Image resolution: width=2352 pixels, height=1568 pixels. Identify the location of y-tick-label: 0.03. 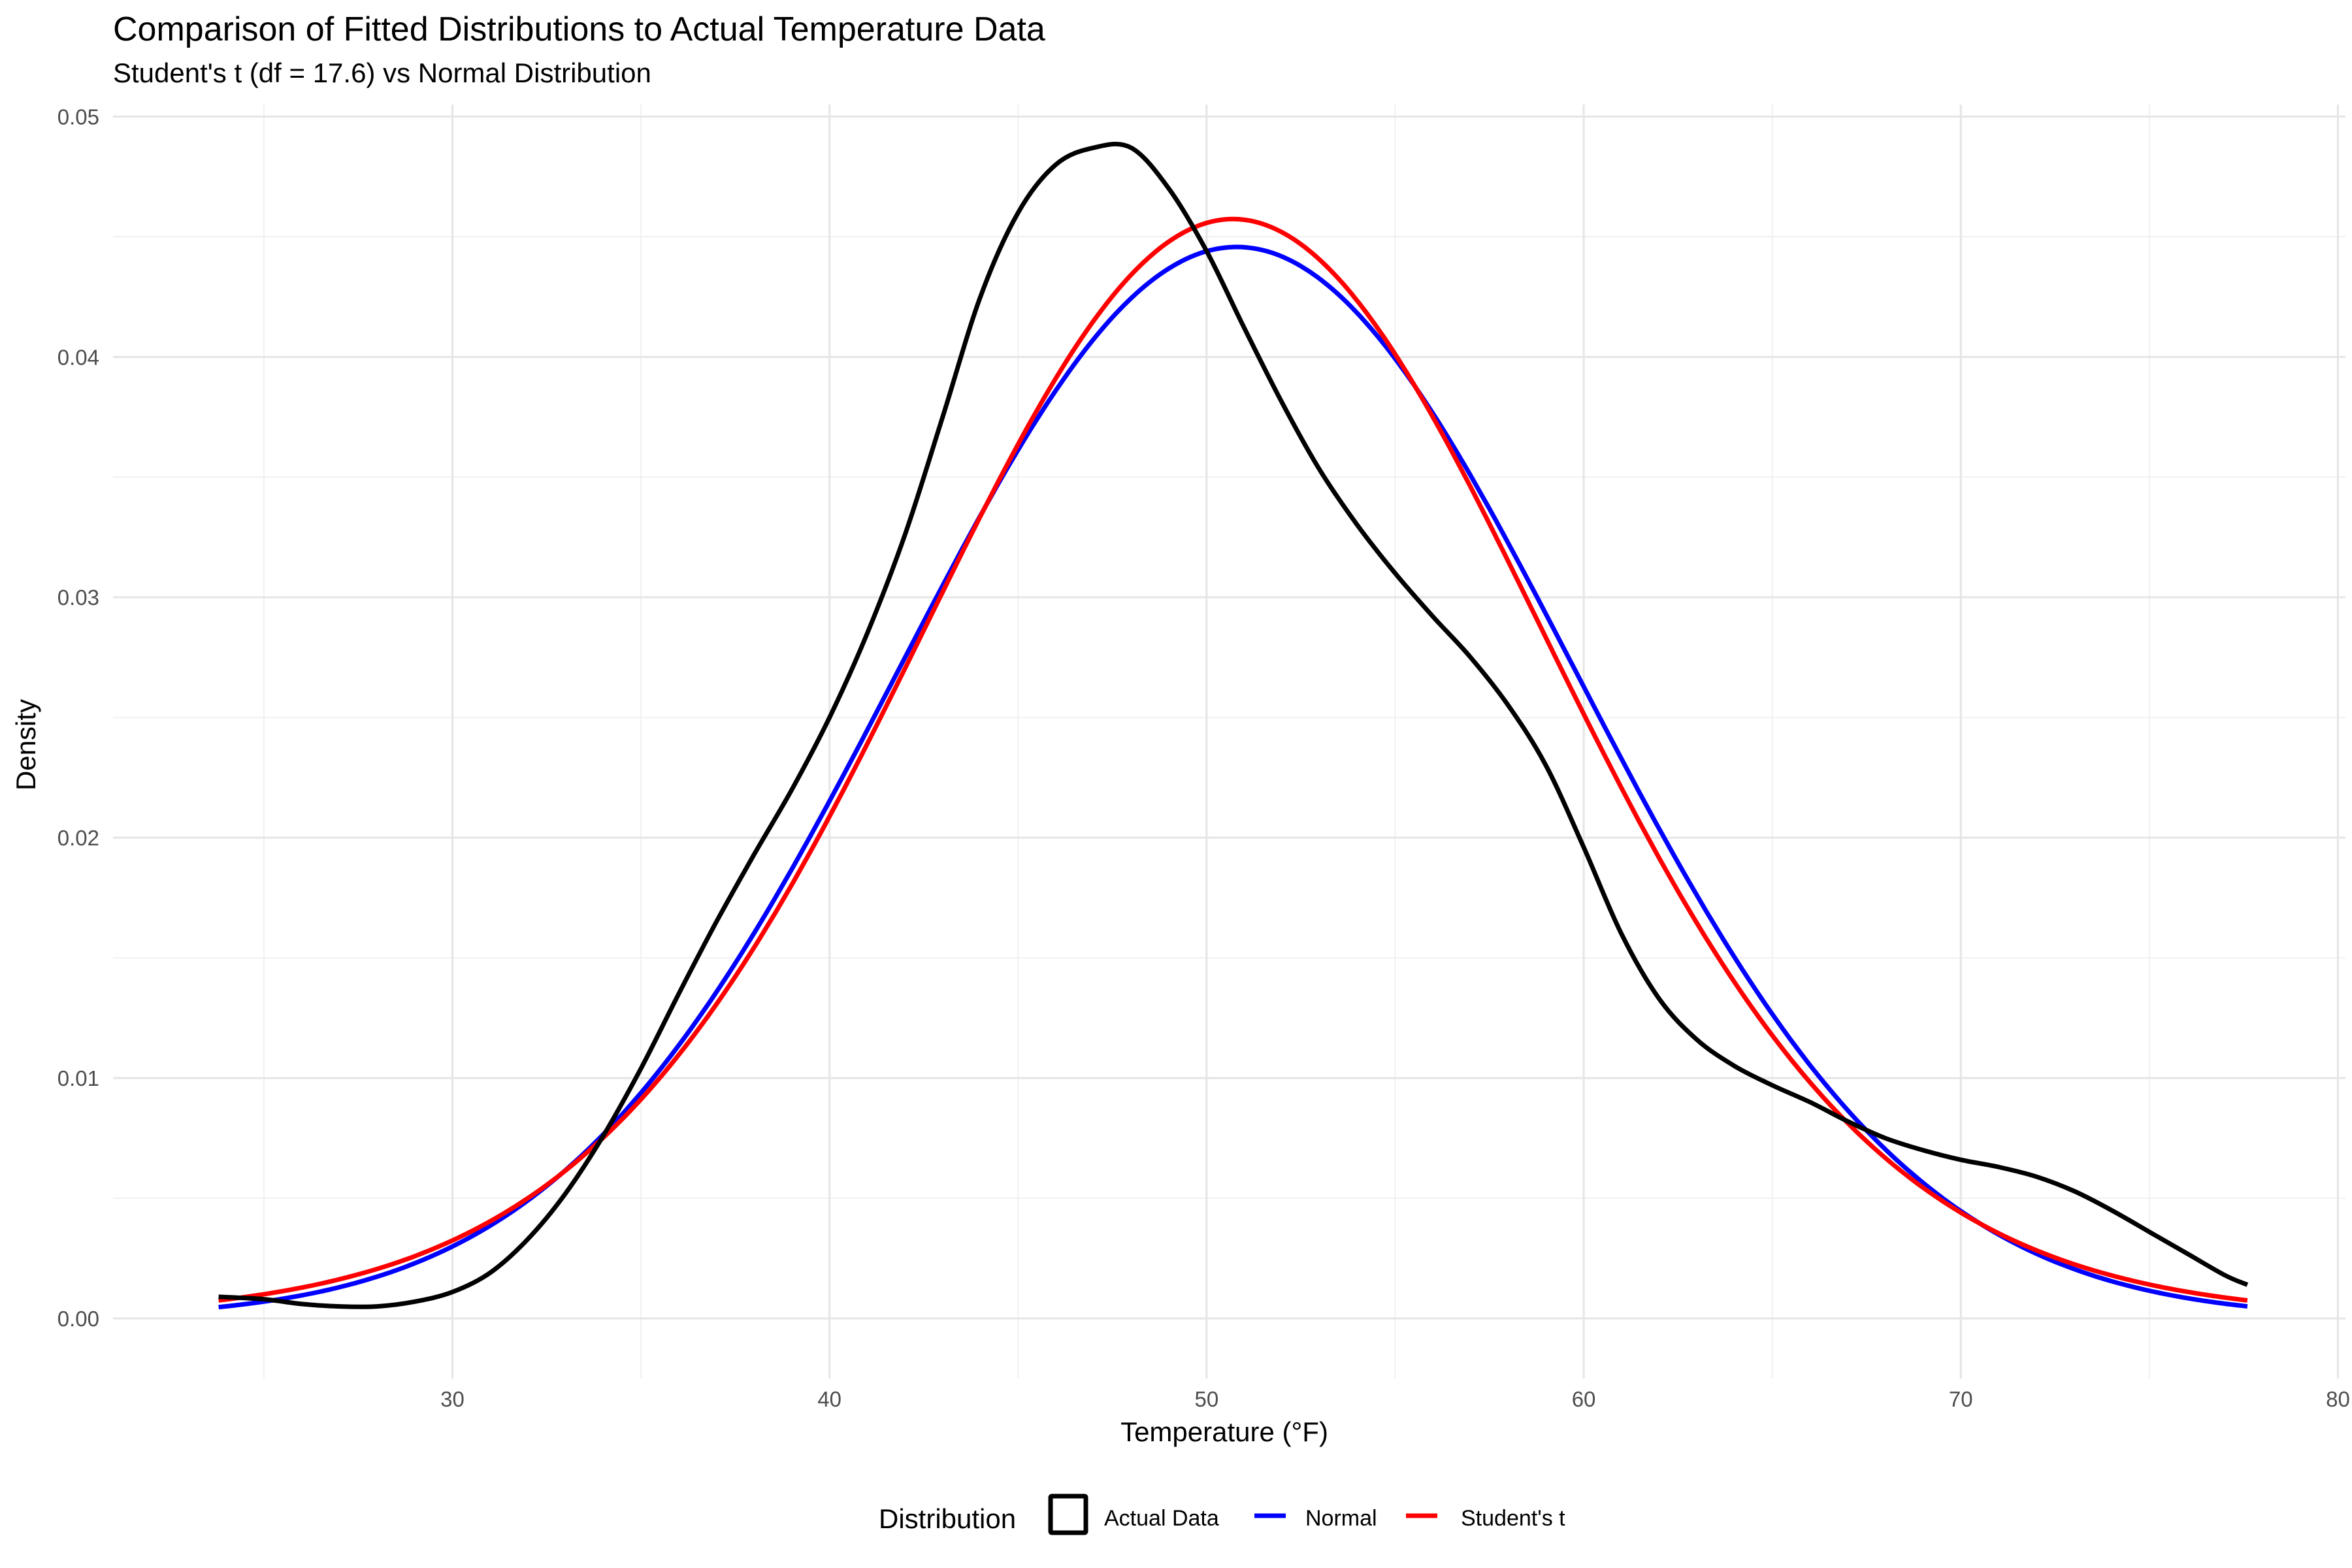
(78, 597).